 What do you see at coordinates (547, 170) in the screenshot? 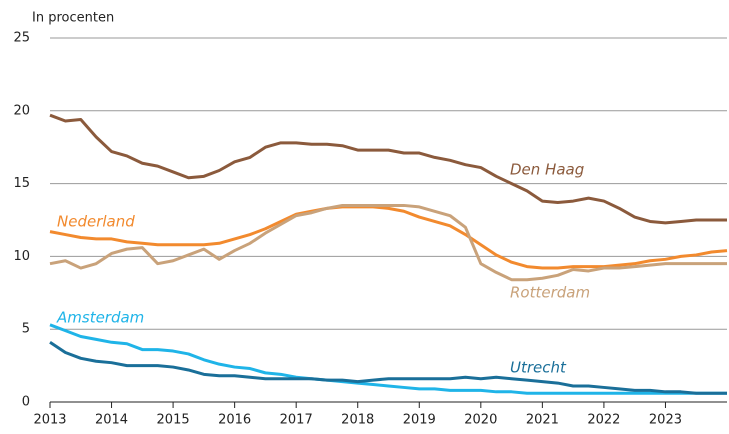
I see `series-label: Den Haag` at bounding box center [547, 170].